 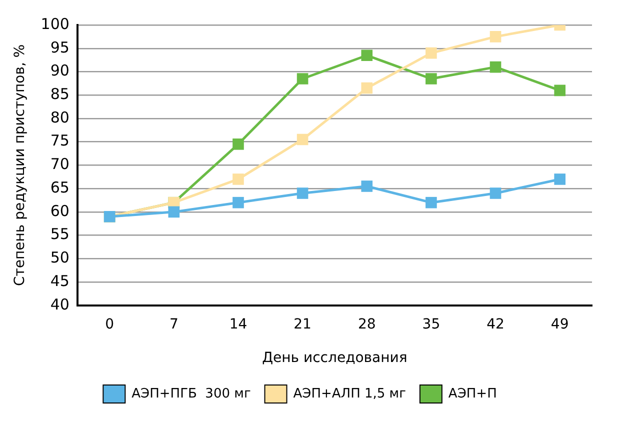 What do you see at coordinates (20, 165) in the screenshot?
I see `y-axis-title: Степень редукции приступов, %` at bounding box center [20, 165].